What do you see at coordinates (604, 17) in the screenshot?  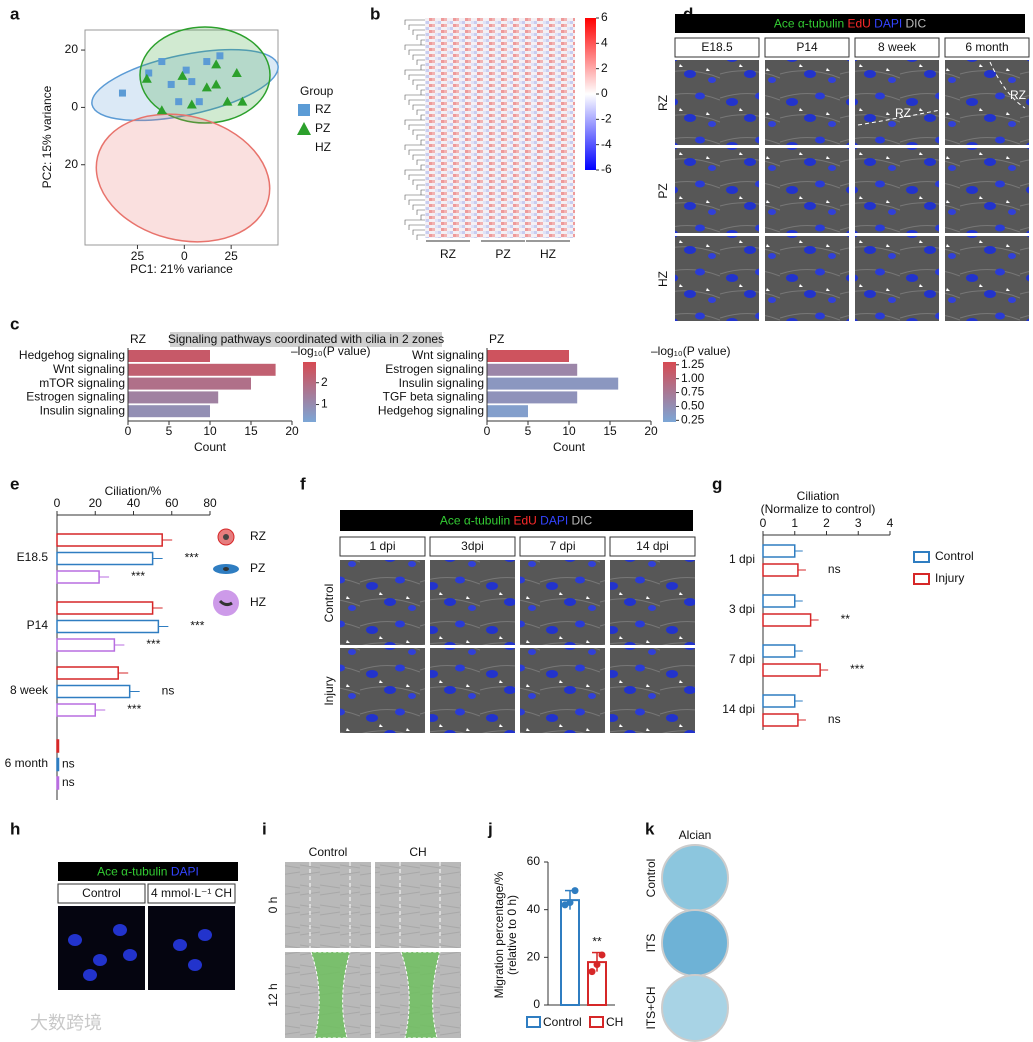 I see `colorbar-tick-label: 6` at bounding box center [604, 17].